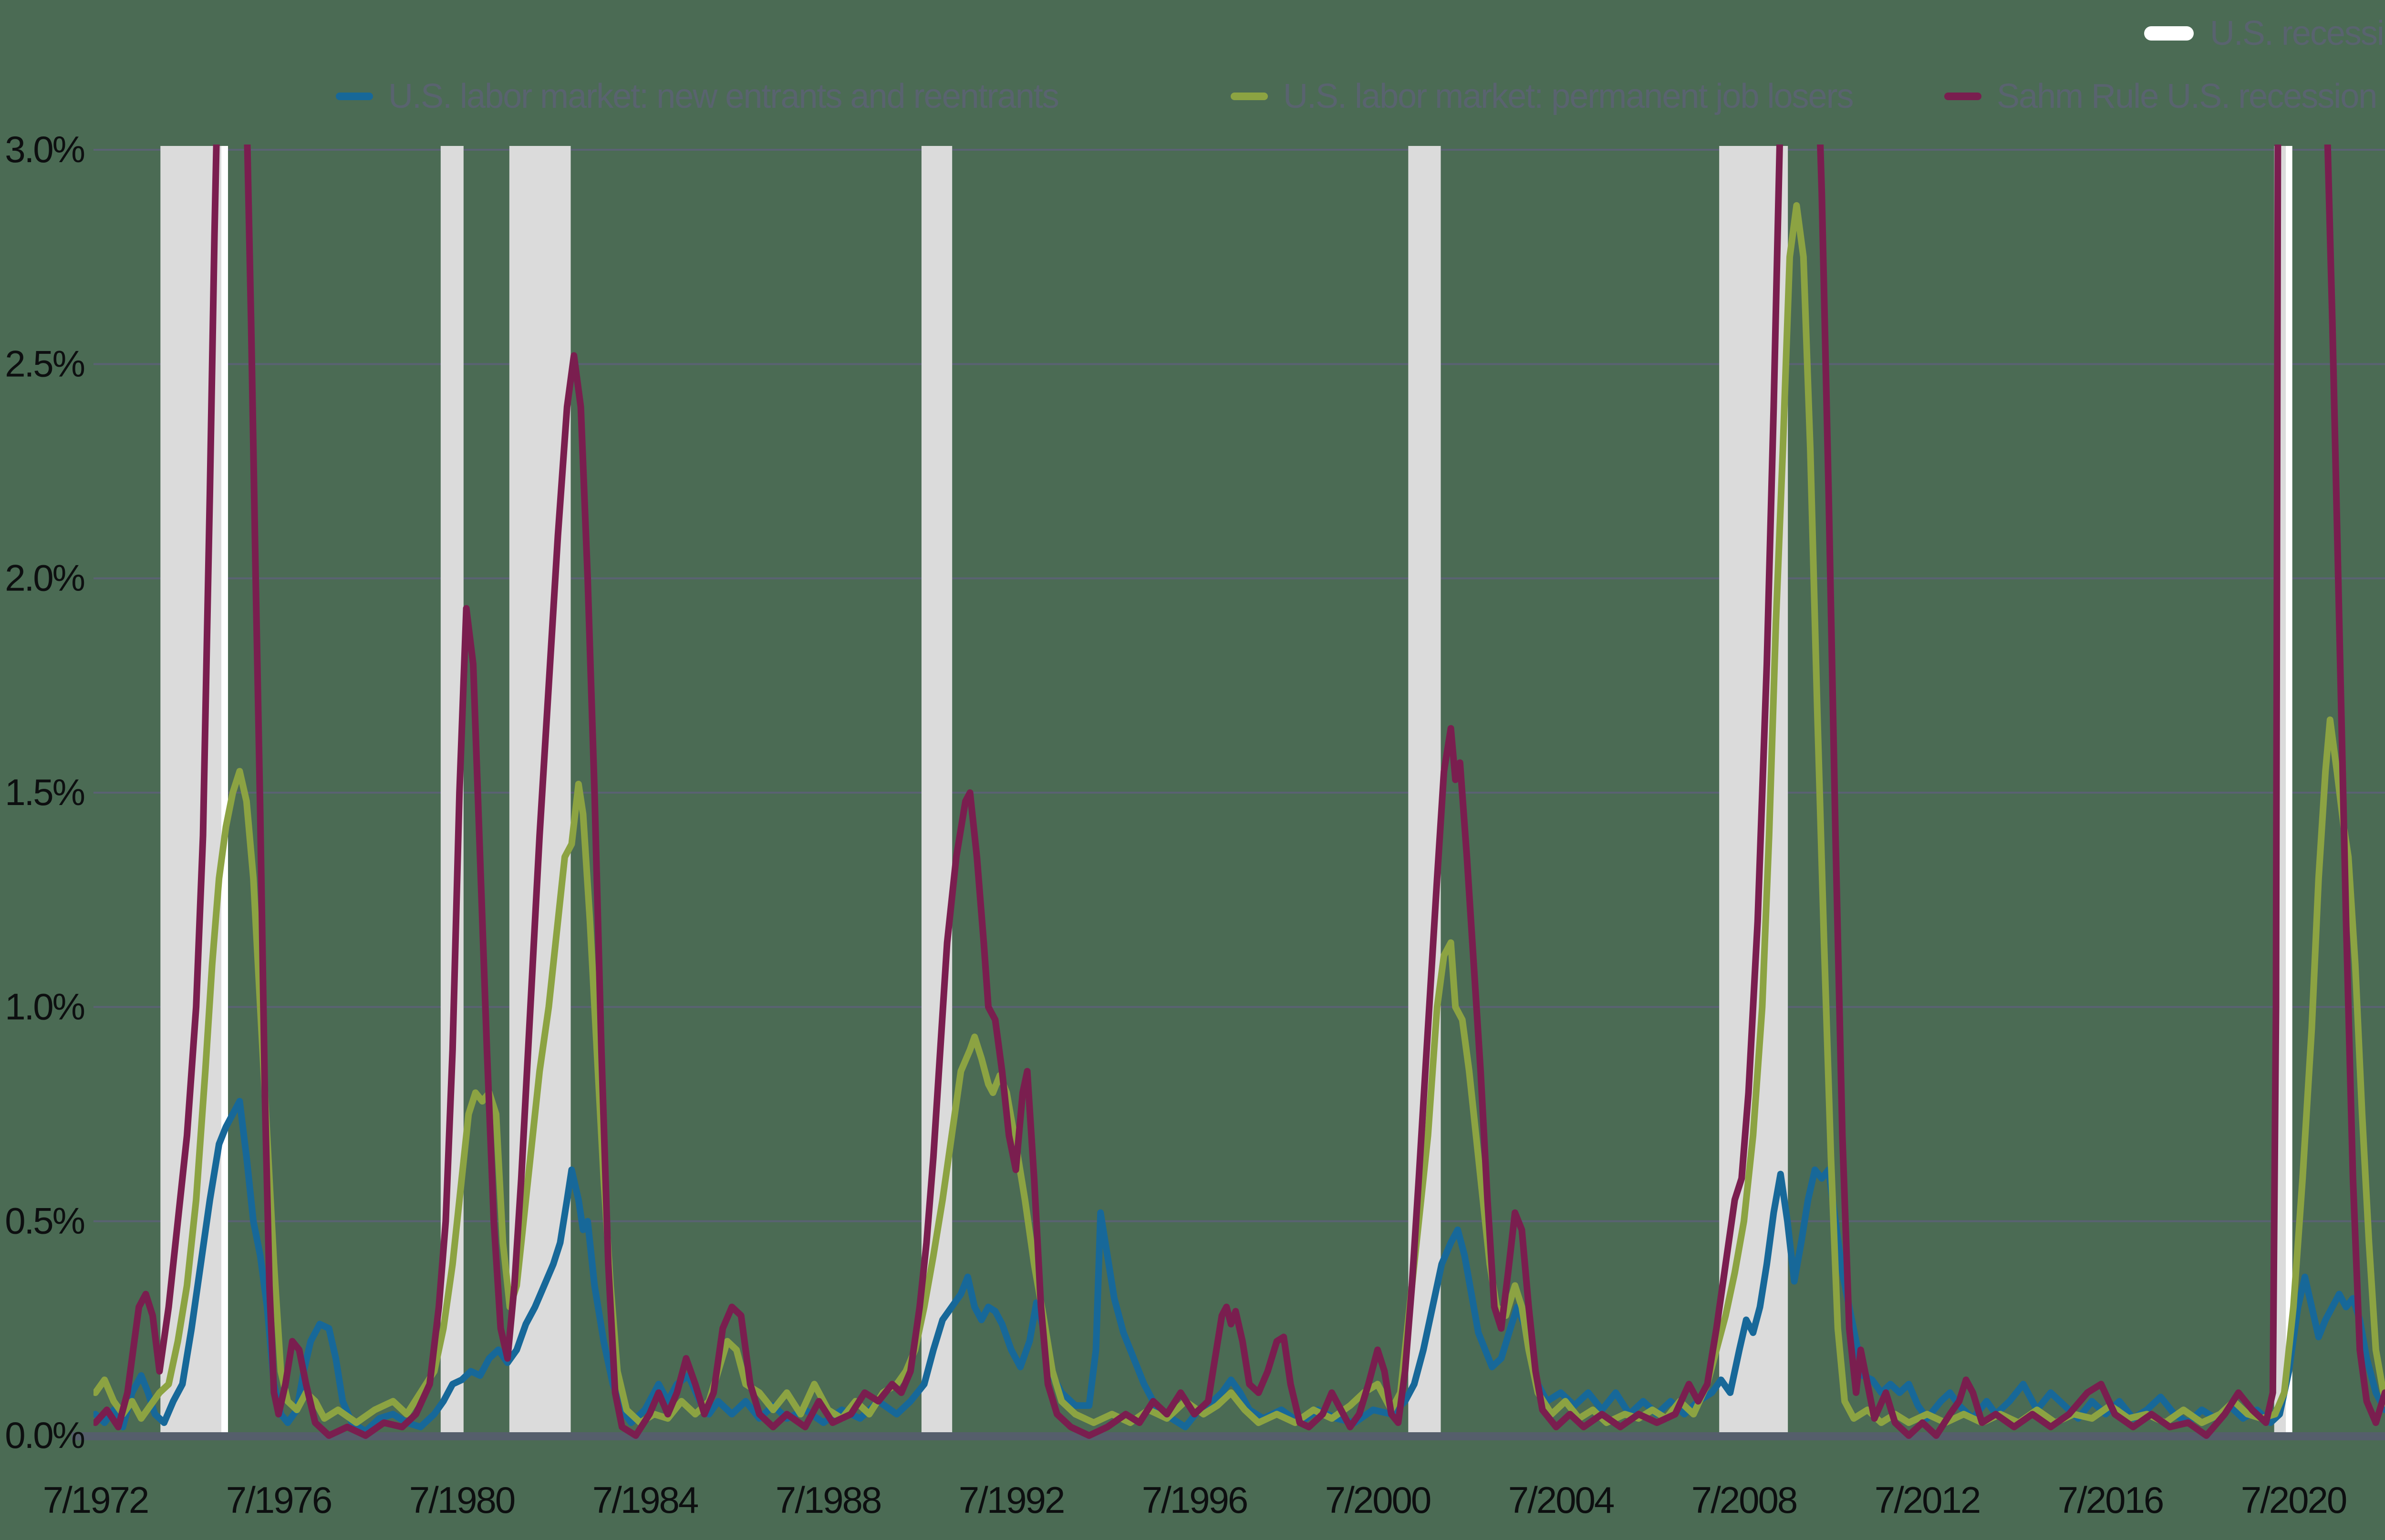 This screenshot has width=2385, height=1540. Describe the element at coordinates (462, 1500) in the screenshot. I see `x-tick-label: 7/1980` at that location.